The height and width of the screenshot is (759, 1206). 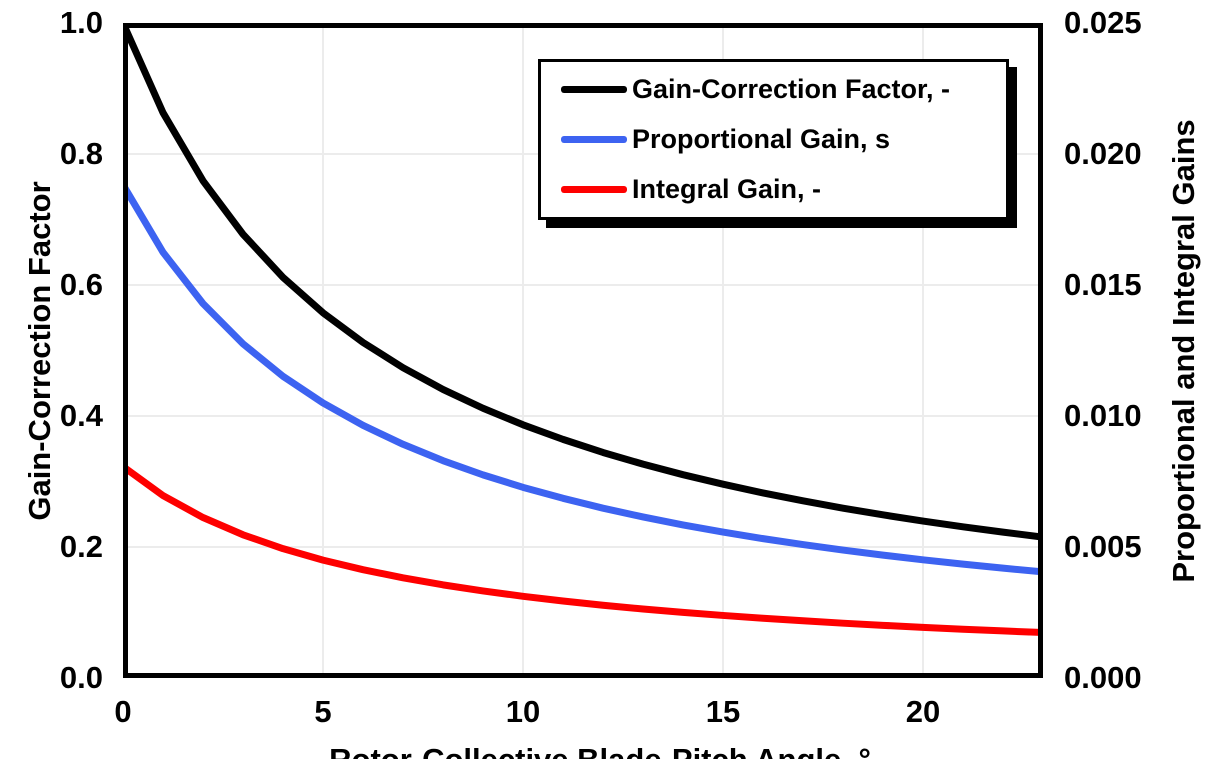 What do you see at coordinates (761, 138) in the screenshot?
I see `legend-label: Proportional Gain, s` at bounding box center [761, 138].